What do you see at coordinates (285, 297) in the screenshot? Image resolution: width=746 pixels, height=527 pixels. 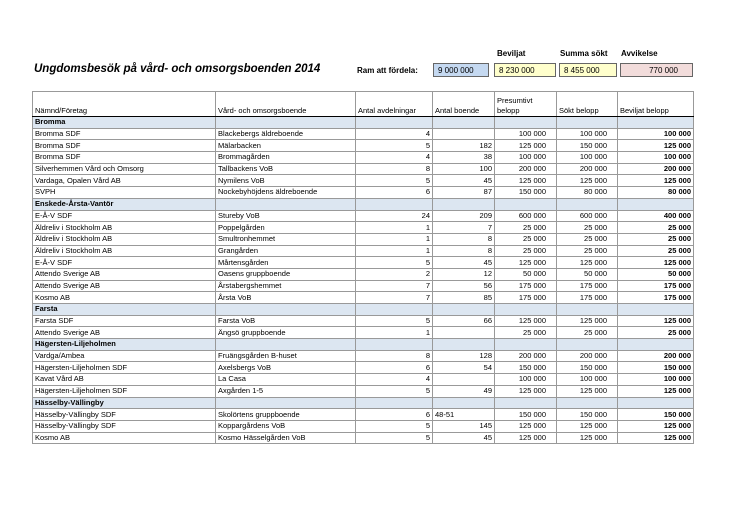 I see `cell: Årsta VoB` at bounding box center [285, 297].